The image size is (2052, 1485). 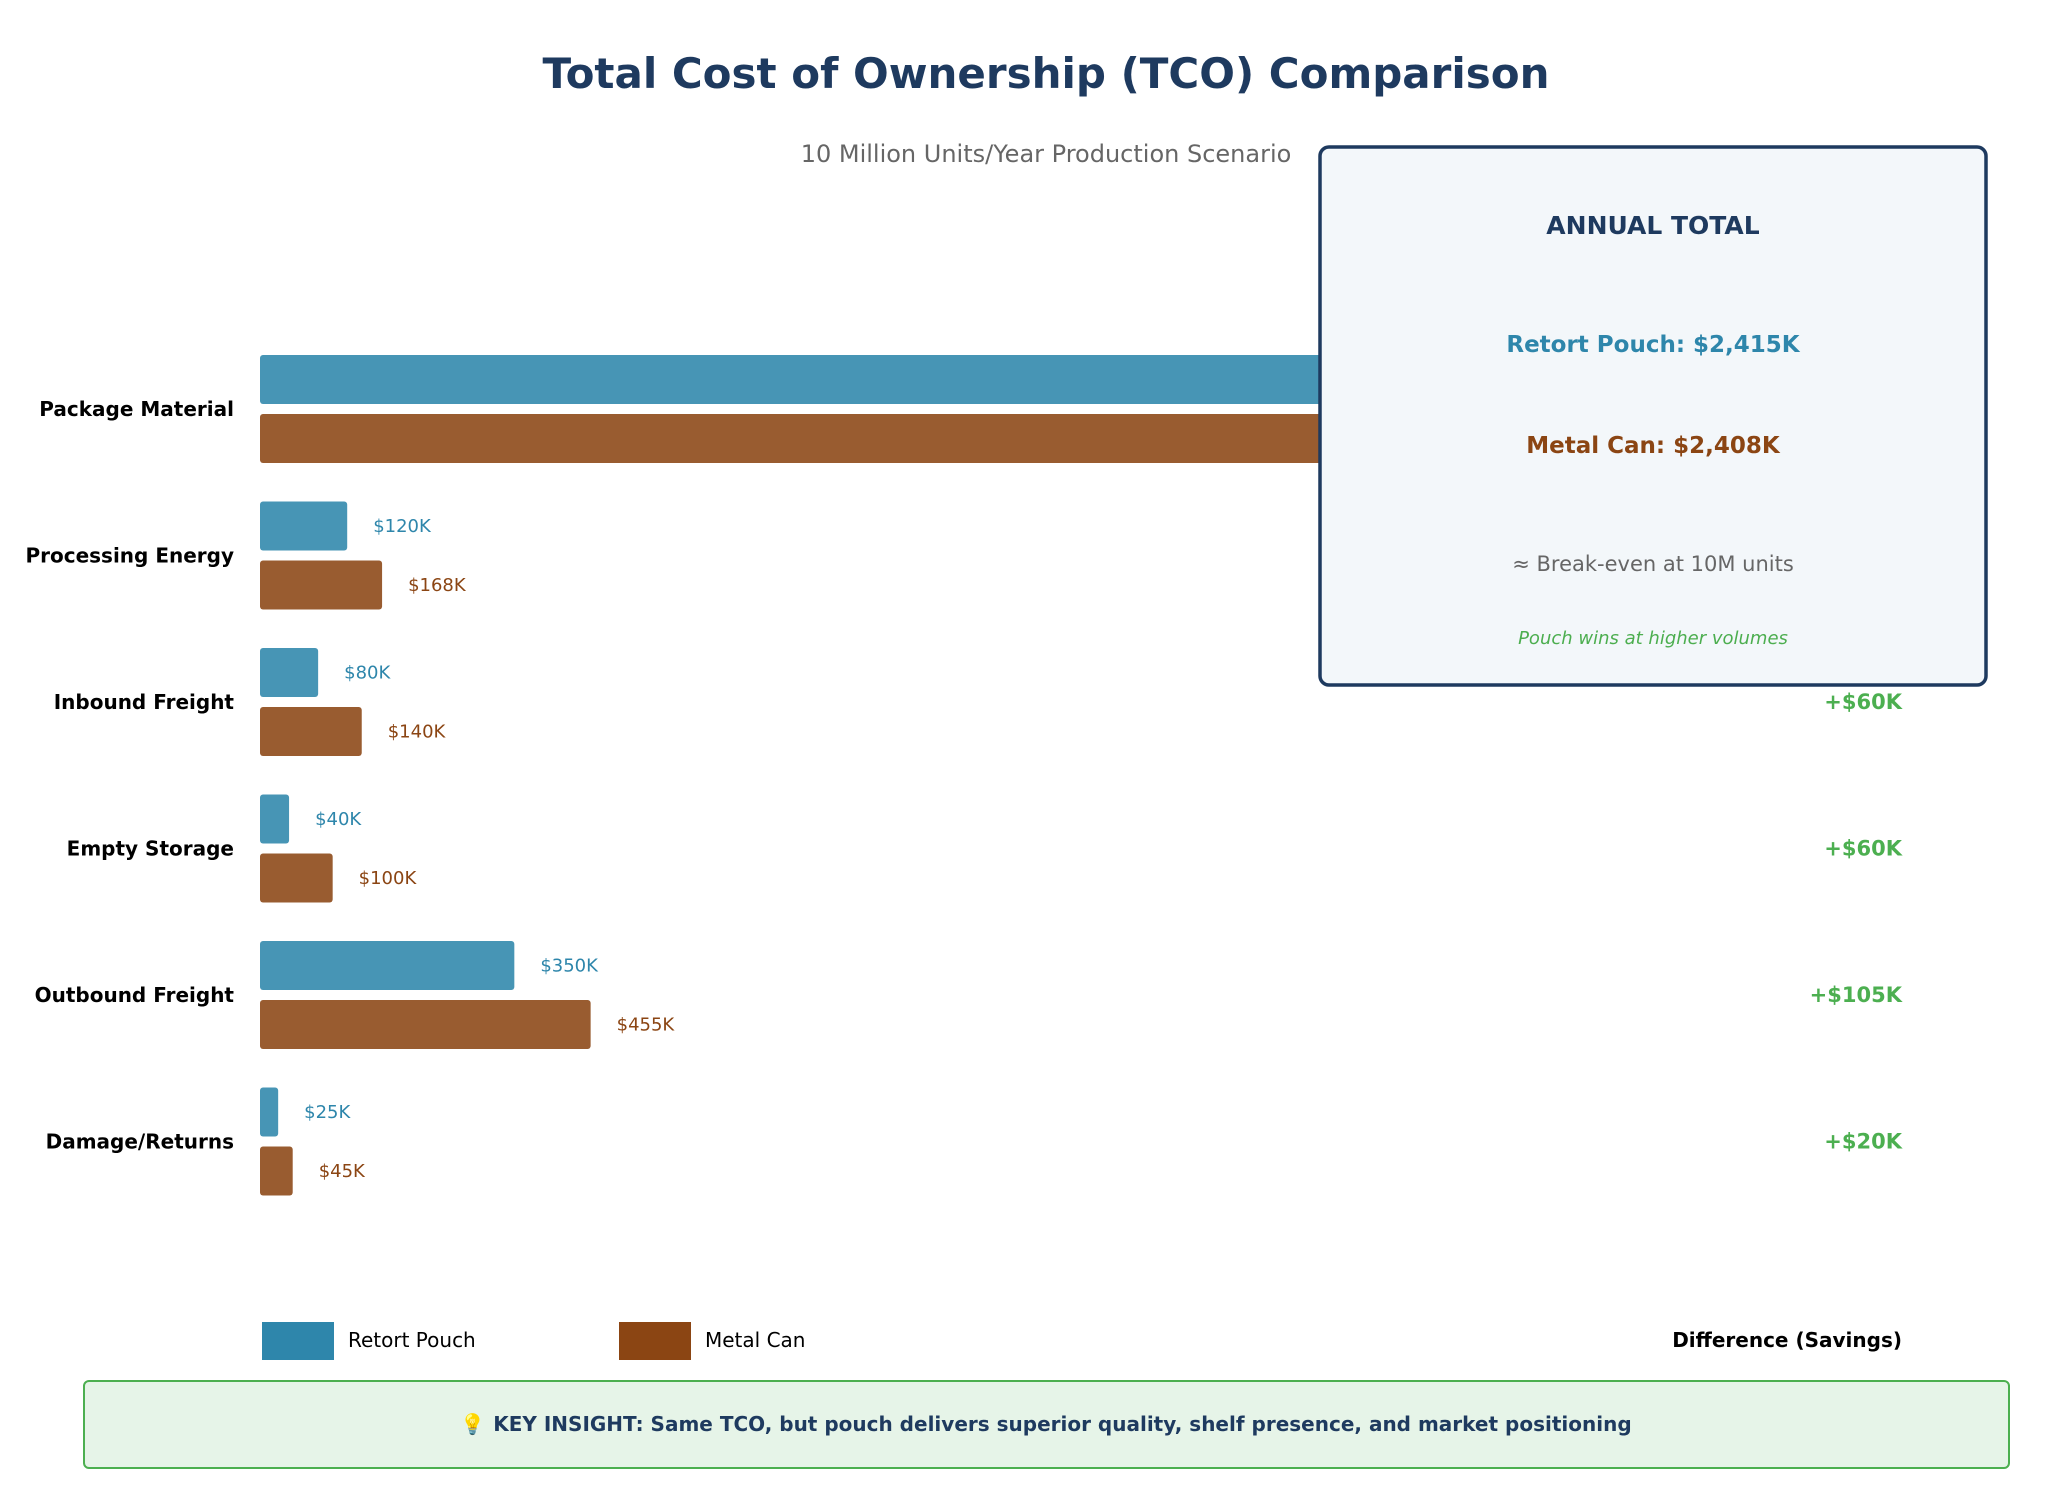 I want to click on category-label-damage-returns: Damage/Returns, so click(x=140, y=1142).